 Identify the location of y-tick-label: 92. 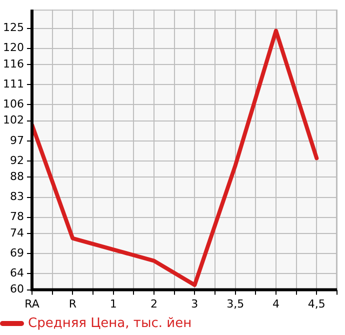
(17, 160).